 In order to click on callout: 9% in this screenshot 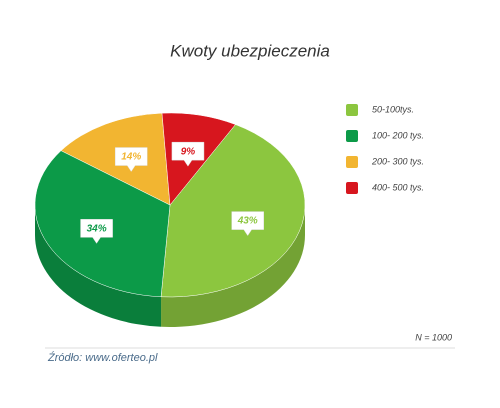, I will do `click(188, 154)`.